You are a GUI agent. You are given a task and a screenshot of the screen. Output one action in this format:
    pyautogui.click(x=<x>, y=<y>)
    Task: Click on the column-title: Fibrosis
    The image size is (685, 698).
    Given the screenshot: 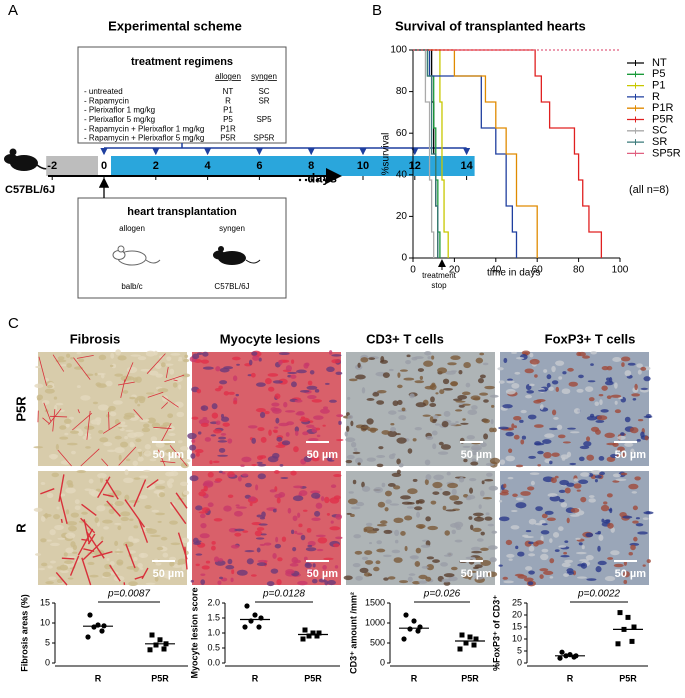 What is the action you would take?
    pyautogui.click(x=95, y=338)
    